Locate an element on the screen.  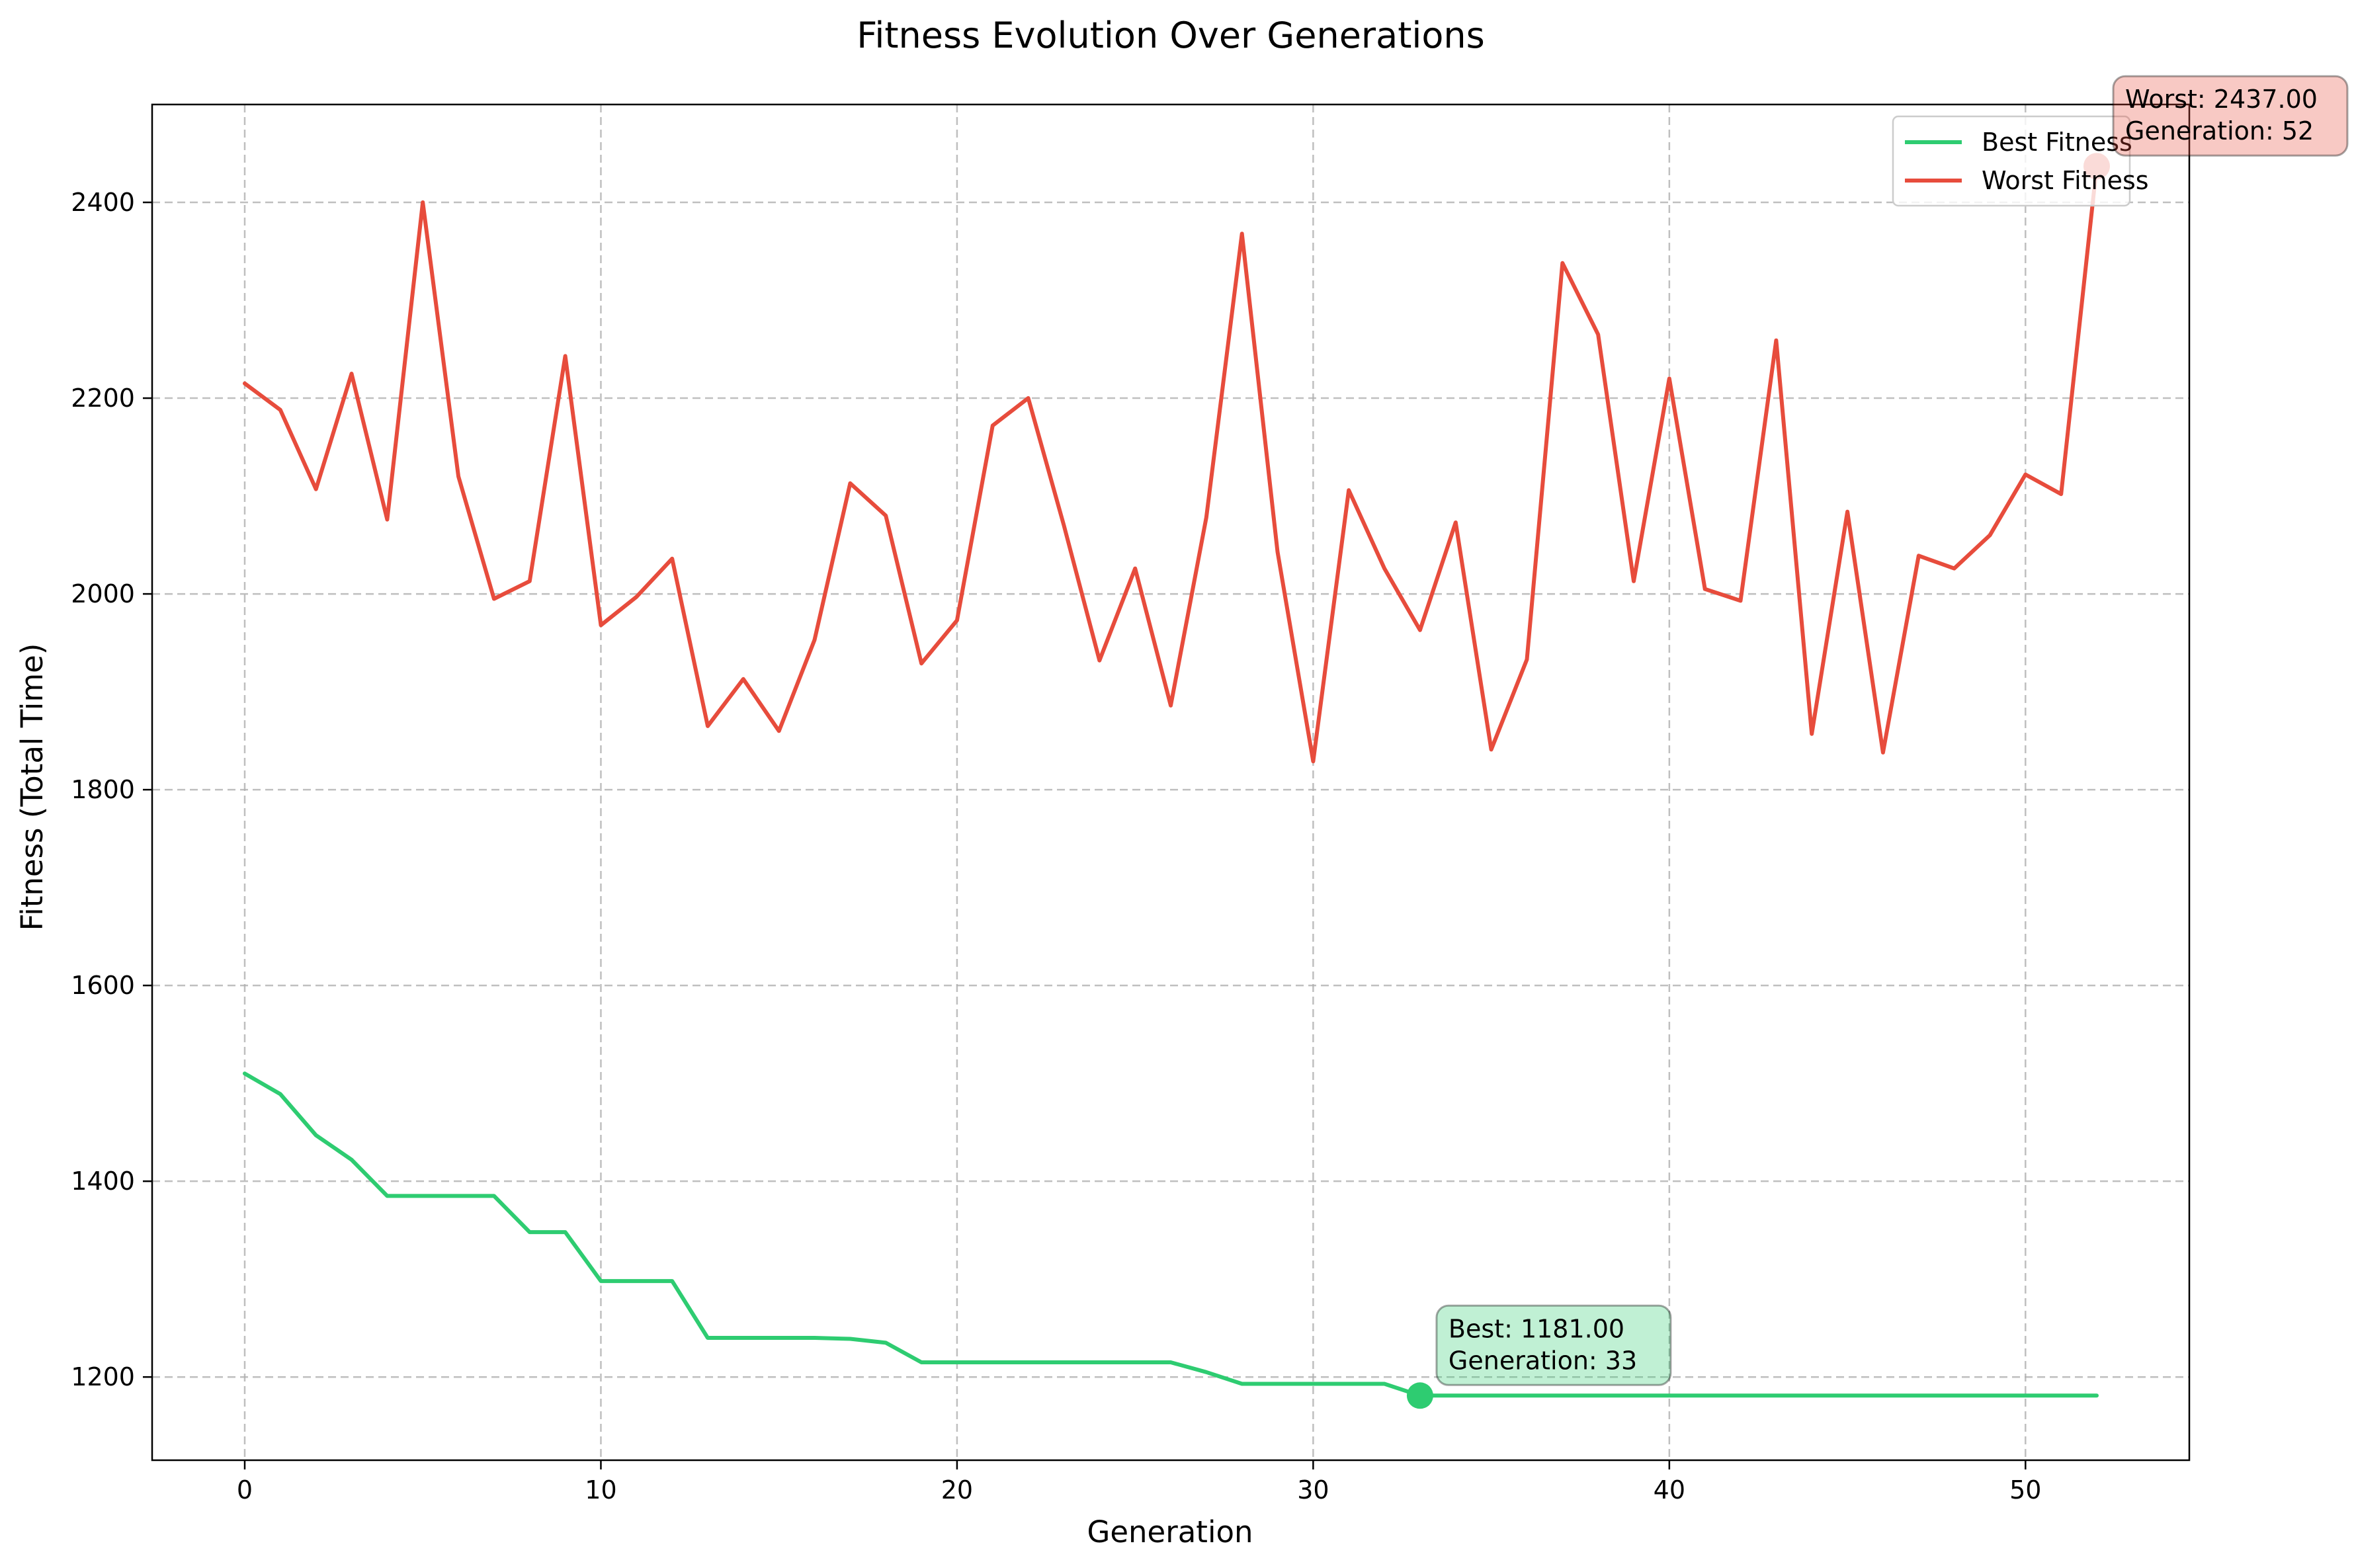
marker-best is located at coordinates (1419, 1395).